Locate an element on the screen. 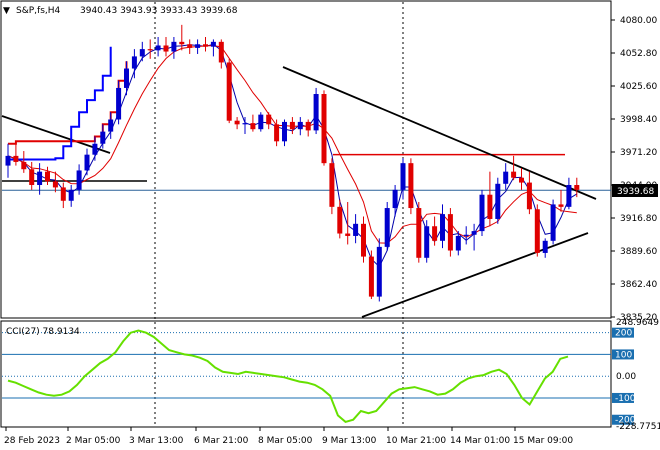 This screenshot has width=660, height=450. trendline-lower is located at coordinates (475, 275).